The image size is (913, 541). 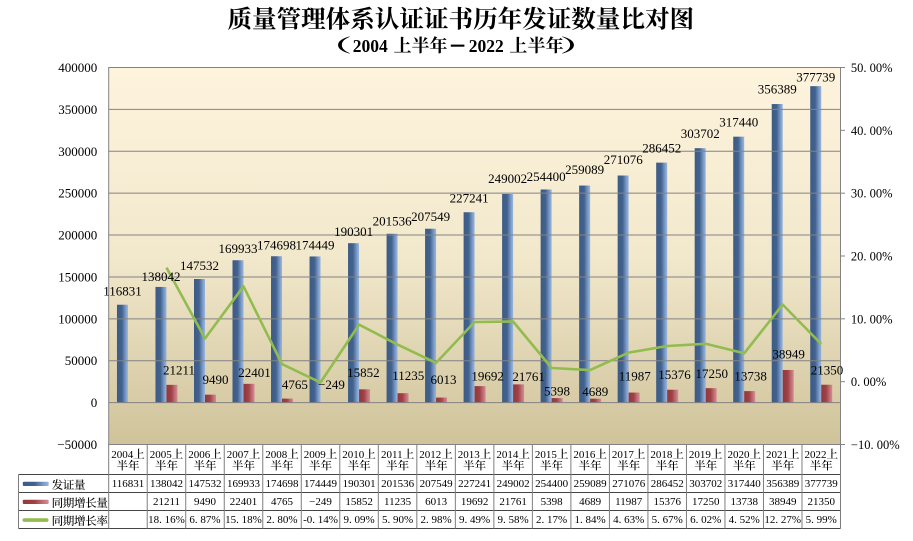 What do you see at coordinates (77, 151) in the screenshot?
I see `svg-text: 300000` at bounding box center [77, 151].